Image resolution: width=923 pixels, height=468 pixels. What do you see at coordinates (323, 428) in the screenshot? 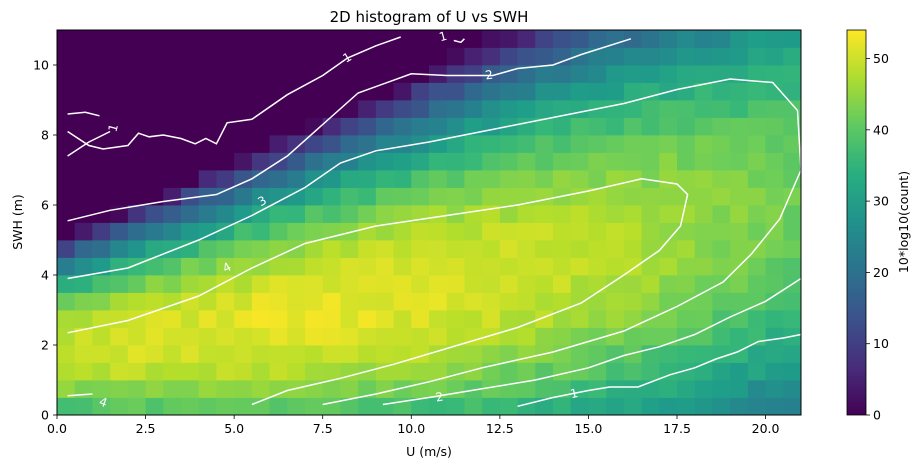
I see `x-tick-label: 7.5` at bounding box center [323, 428].